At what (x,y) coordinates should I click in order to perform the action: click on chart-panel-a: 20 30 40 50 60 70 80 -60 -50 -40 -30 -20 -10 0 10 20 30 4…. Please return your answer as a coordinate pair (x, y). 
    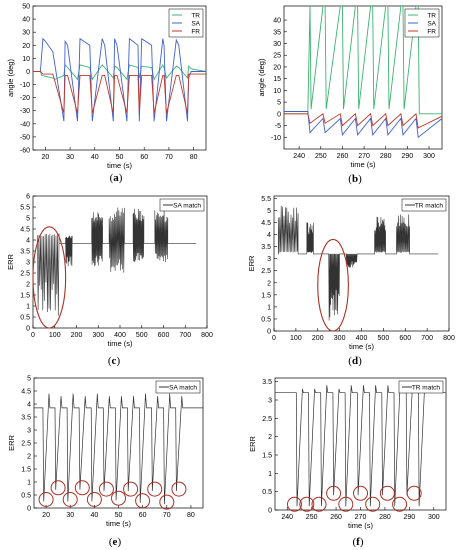
    Looking at the image, I should click on (106, 94).